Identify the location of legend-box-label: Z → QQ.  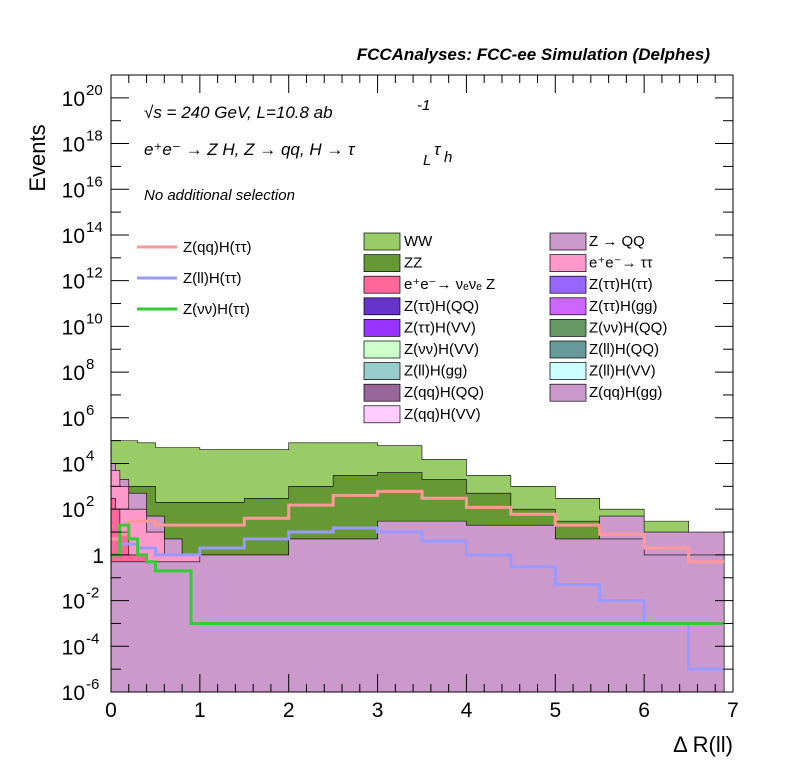
(617, 241).